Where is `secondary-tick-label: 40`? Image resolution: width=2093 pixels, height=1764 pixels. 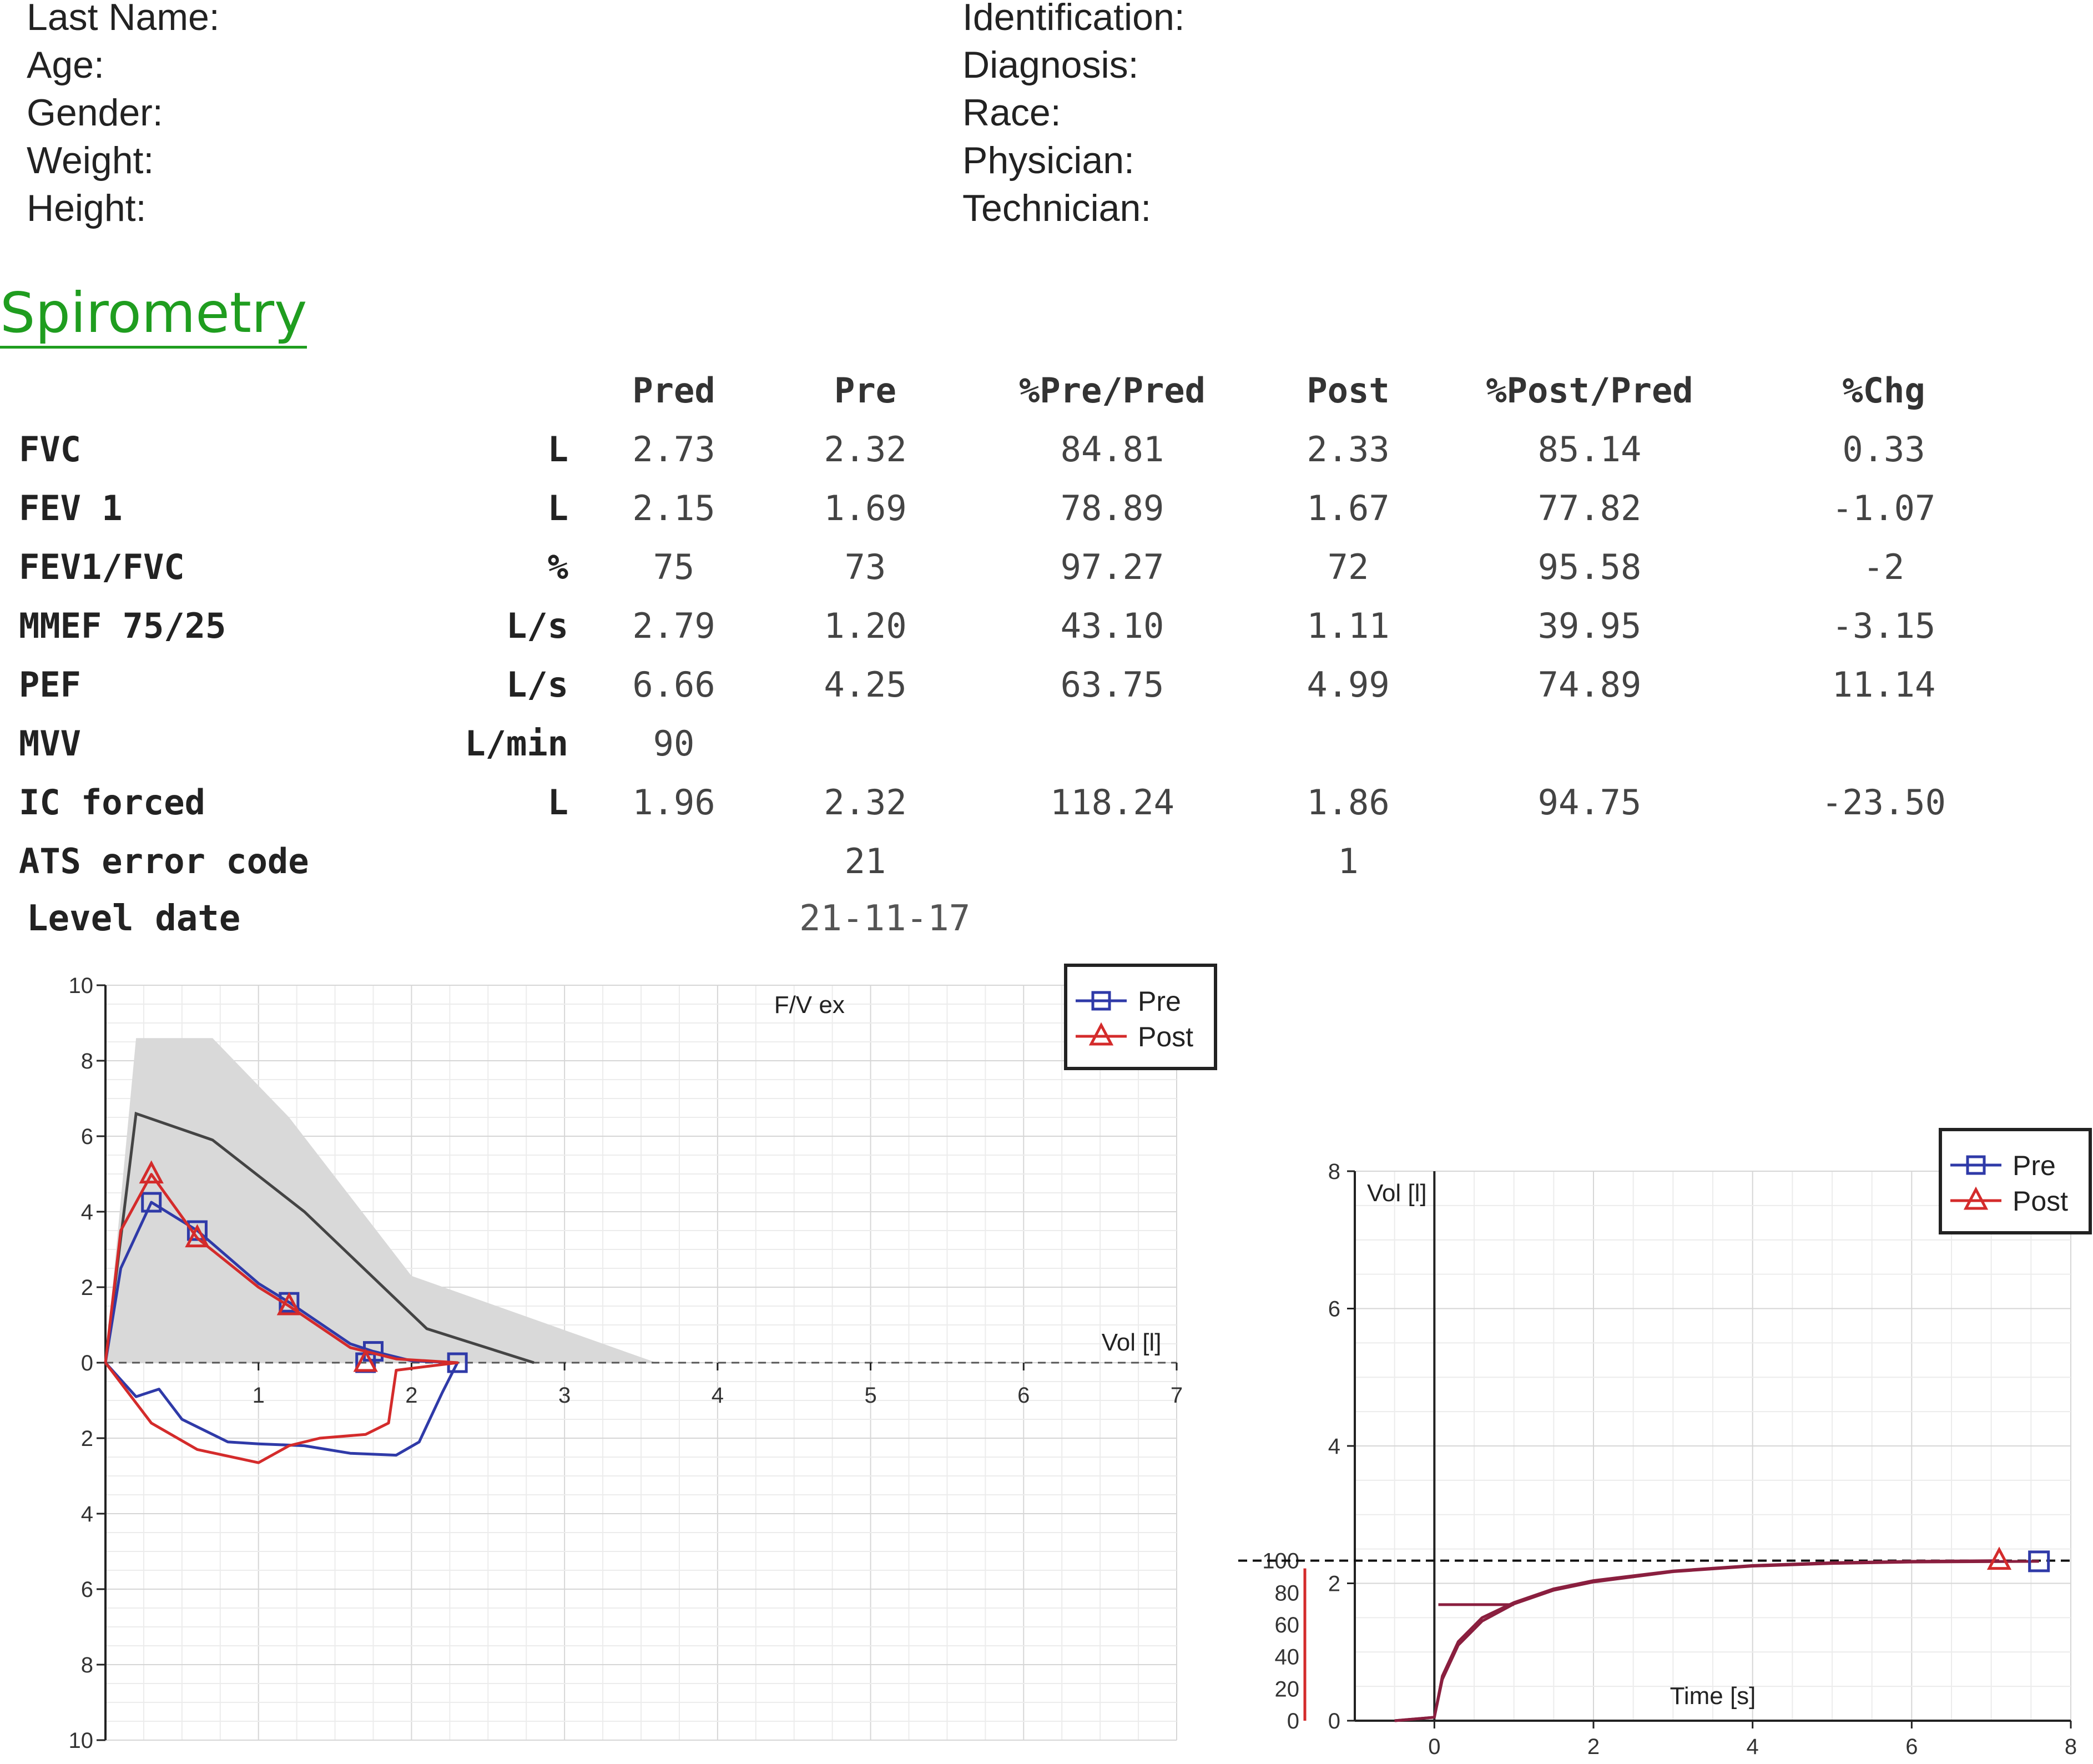
secondary-tick-label: 40 is located at coordinates (1288, 1657).